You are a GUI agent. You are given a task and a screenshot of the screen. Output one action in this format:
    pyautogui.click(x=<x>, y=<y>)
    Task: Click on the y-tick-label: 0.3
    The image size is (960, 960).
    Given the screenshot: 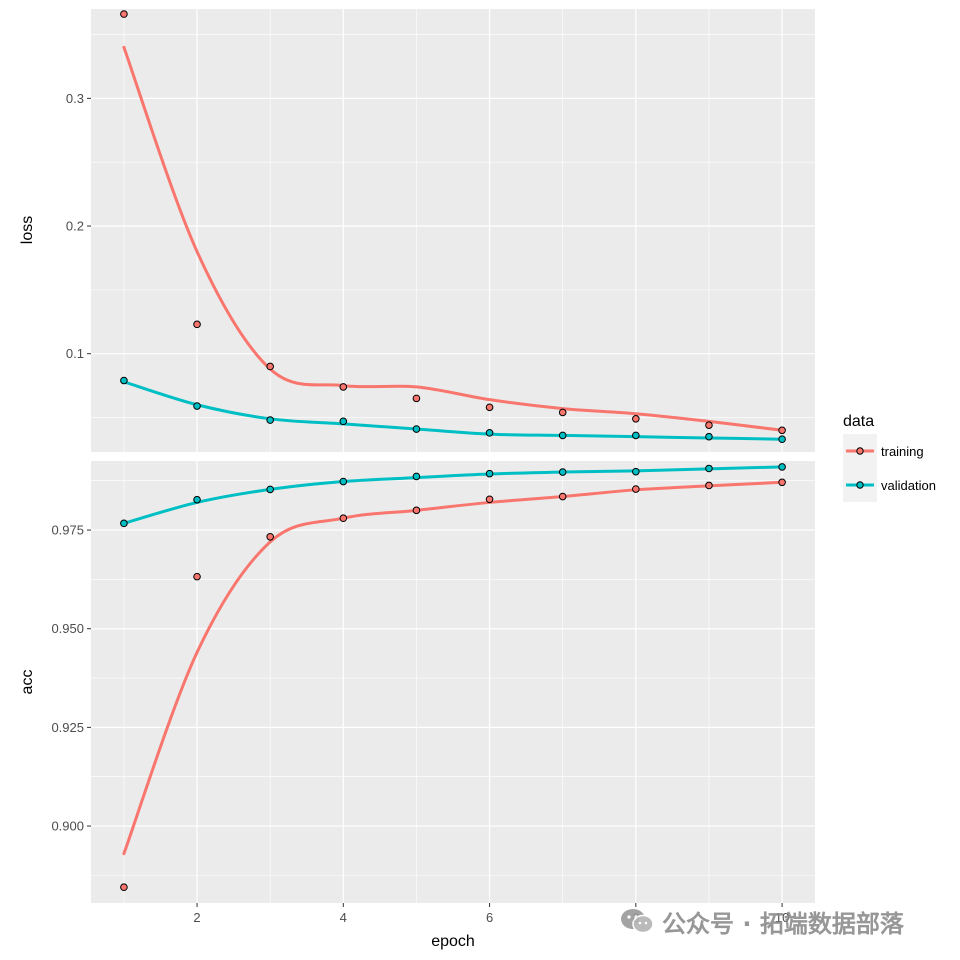 What is the action you would take?
    pyautogui.click(x=75, y=98)
    